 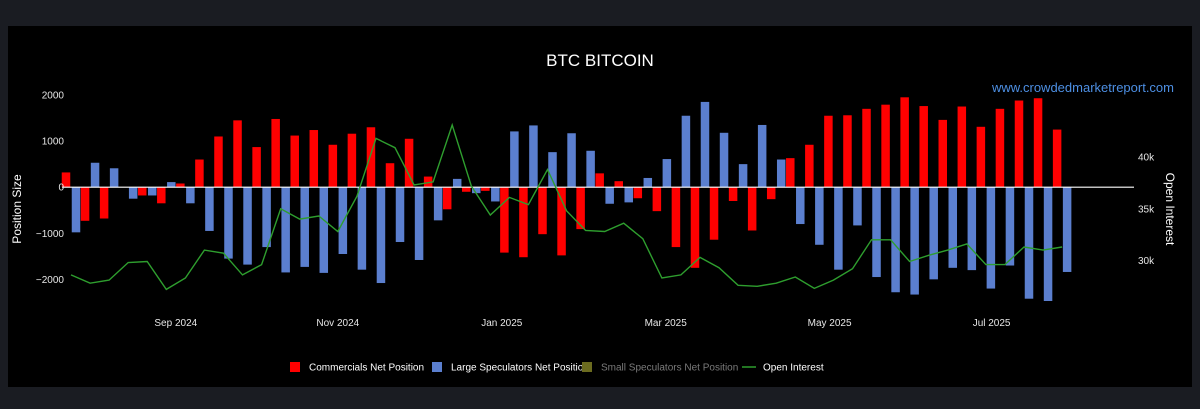 I want to click on legend-label: Open Interest, so click(x=793, y=368).